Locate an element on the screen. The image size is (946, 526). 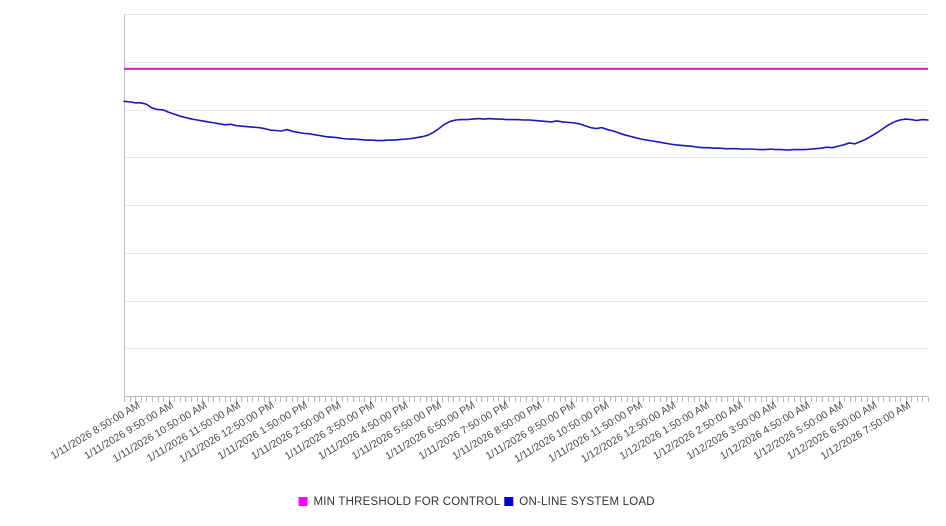
x-axis-minor-ticks is located at coordinates (526, 399).